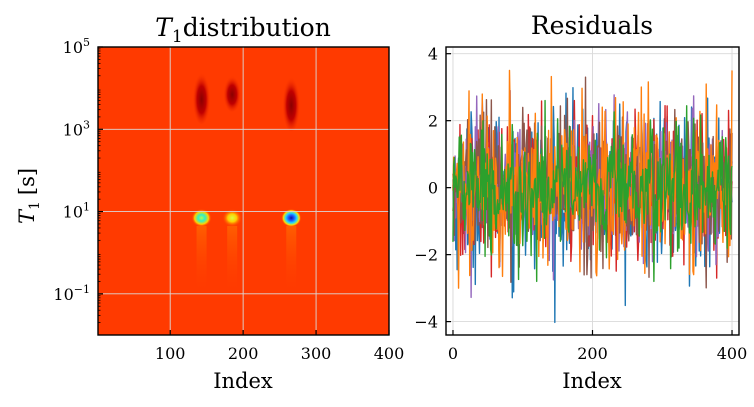 Image resolution: width=754 pixels, height=407 pixels. I want to click on residuals-x-tick-label: 200, so click(592, 353).